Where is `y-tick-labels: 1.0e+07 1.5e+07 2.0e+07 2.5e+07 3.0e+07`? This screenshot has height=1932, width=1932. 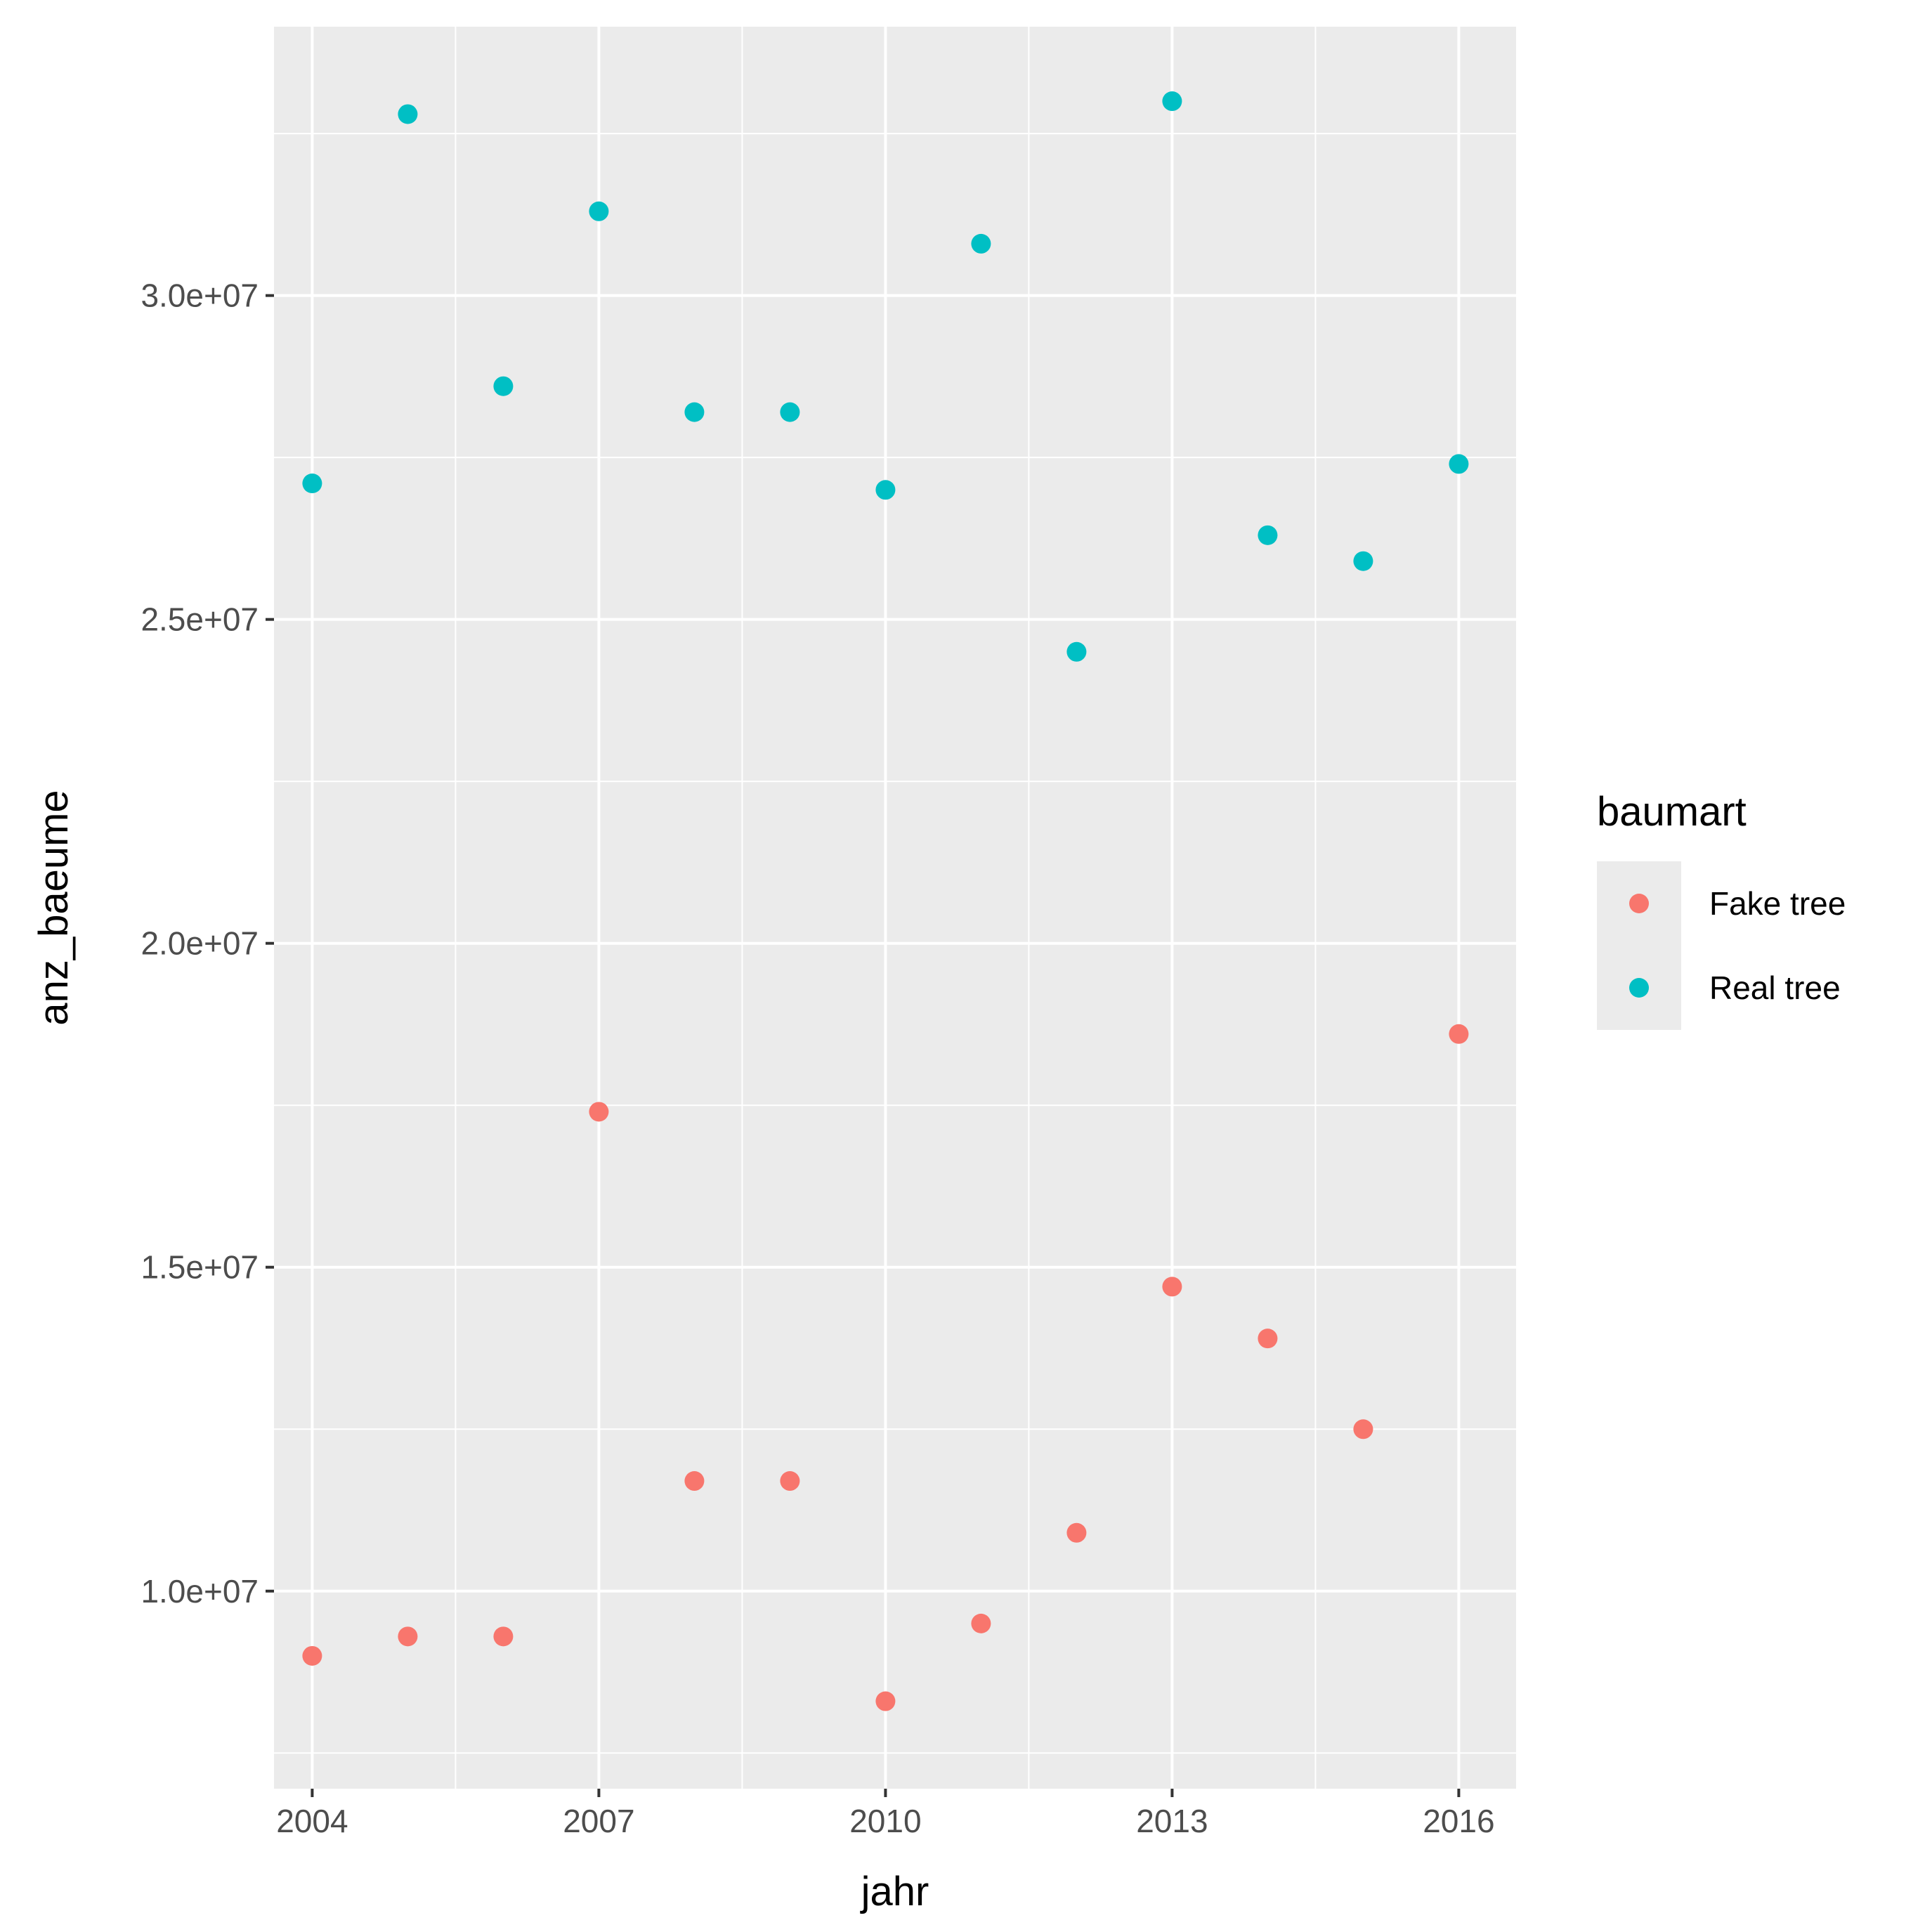
y-tick-labels: 1.0e+07 1.5e+07 2.0e+07 2.5e+07 3.0e+07 is located at coordinates (200, 944).